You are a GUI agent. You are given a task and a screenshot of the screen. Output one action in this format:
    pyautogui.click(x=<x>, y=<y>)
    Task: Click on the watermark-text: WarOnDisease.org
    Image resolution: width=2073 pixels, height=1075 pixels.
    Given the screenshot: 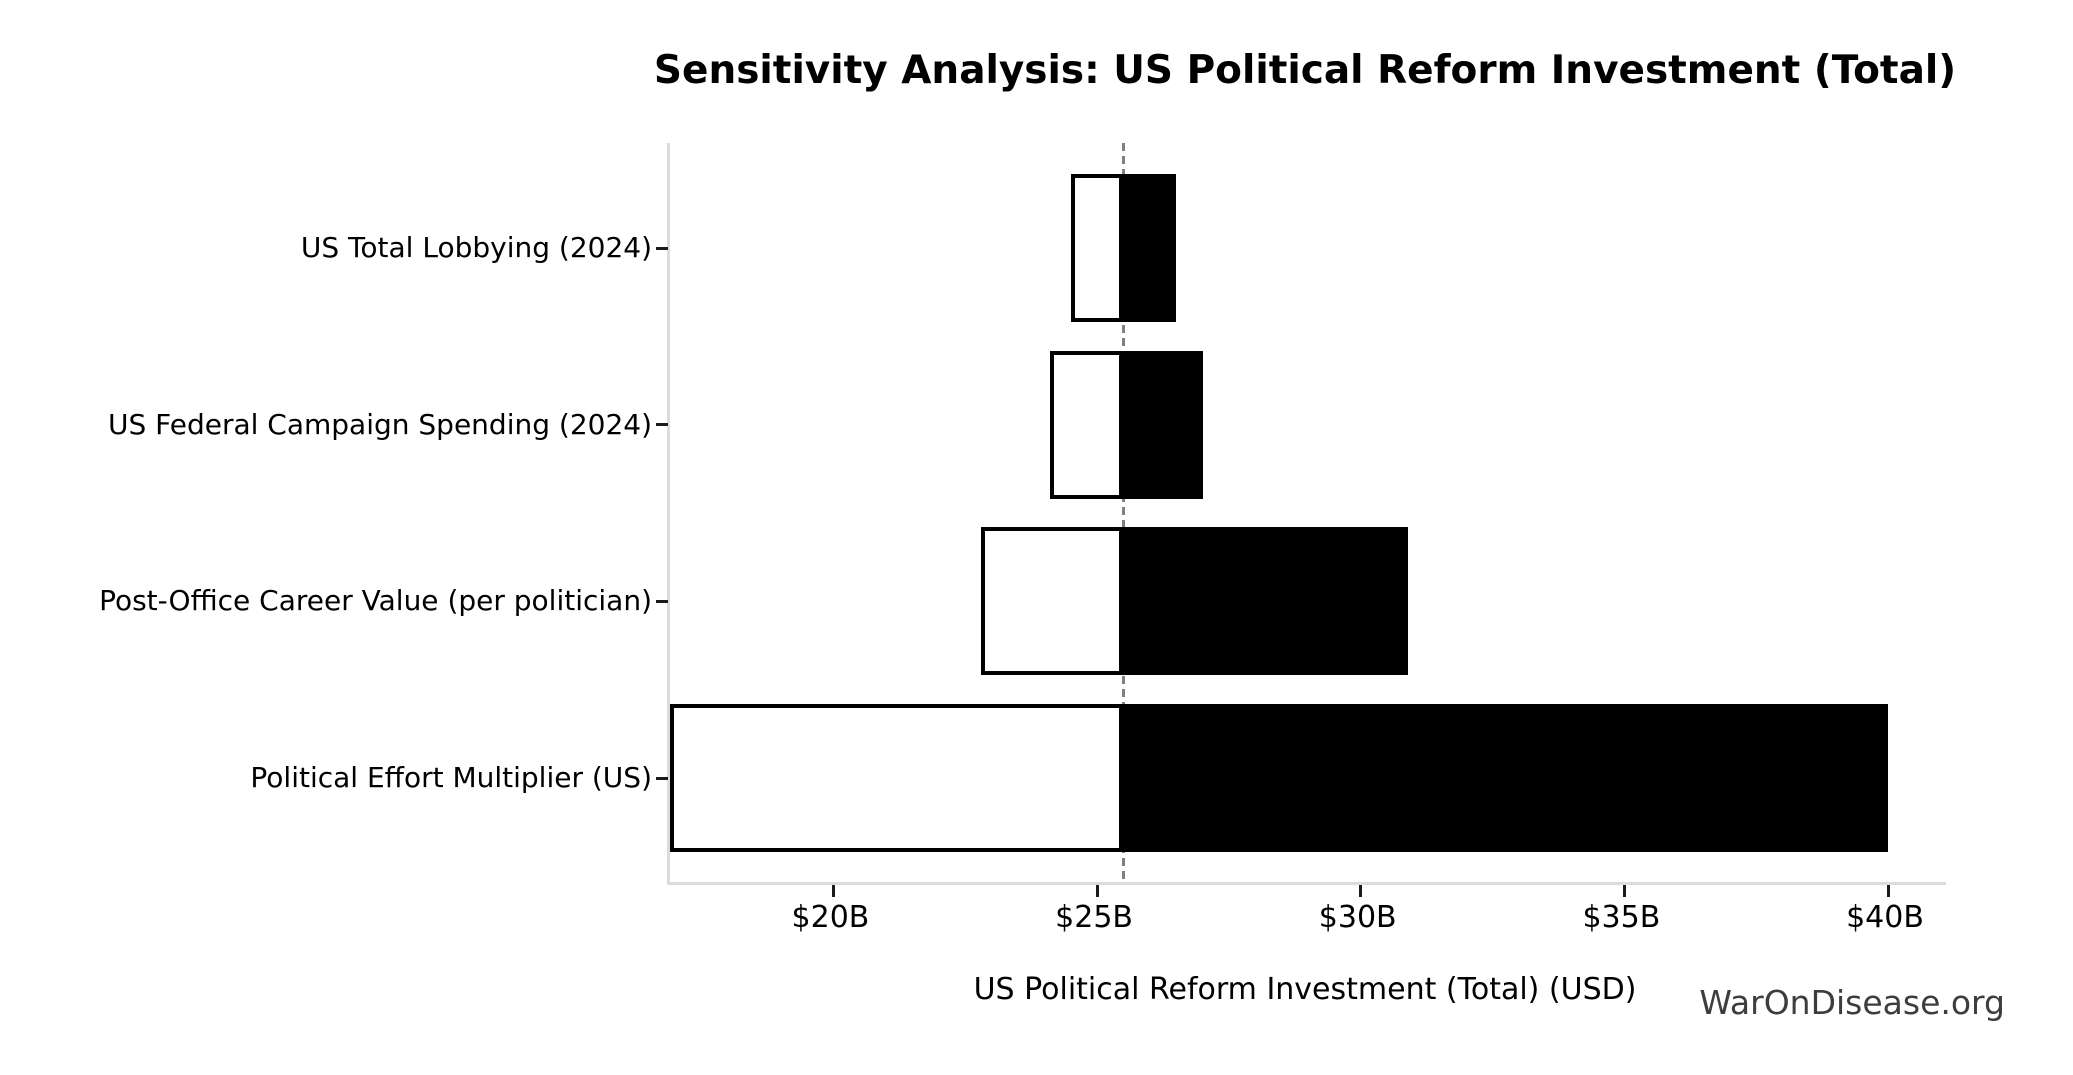 What is the action you would take?
    pyautogui.click(x=1852, y=1002)
    